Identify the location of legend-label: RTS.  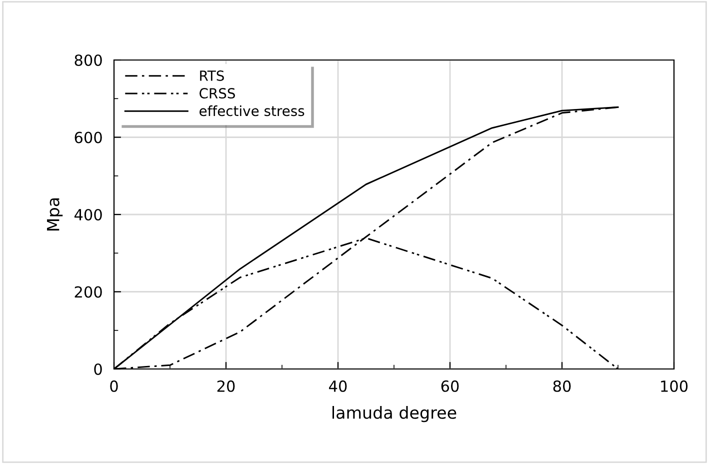
(212, 75).